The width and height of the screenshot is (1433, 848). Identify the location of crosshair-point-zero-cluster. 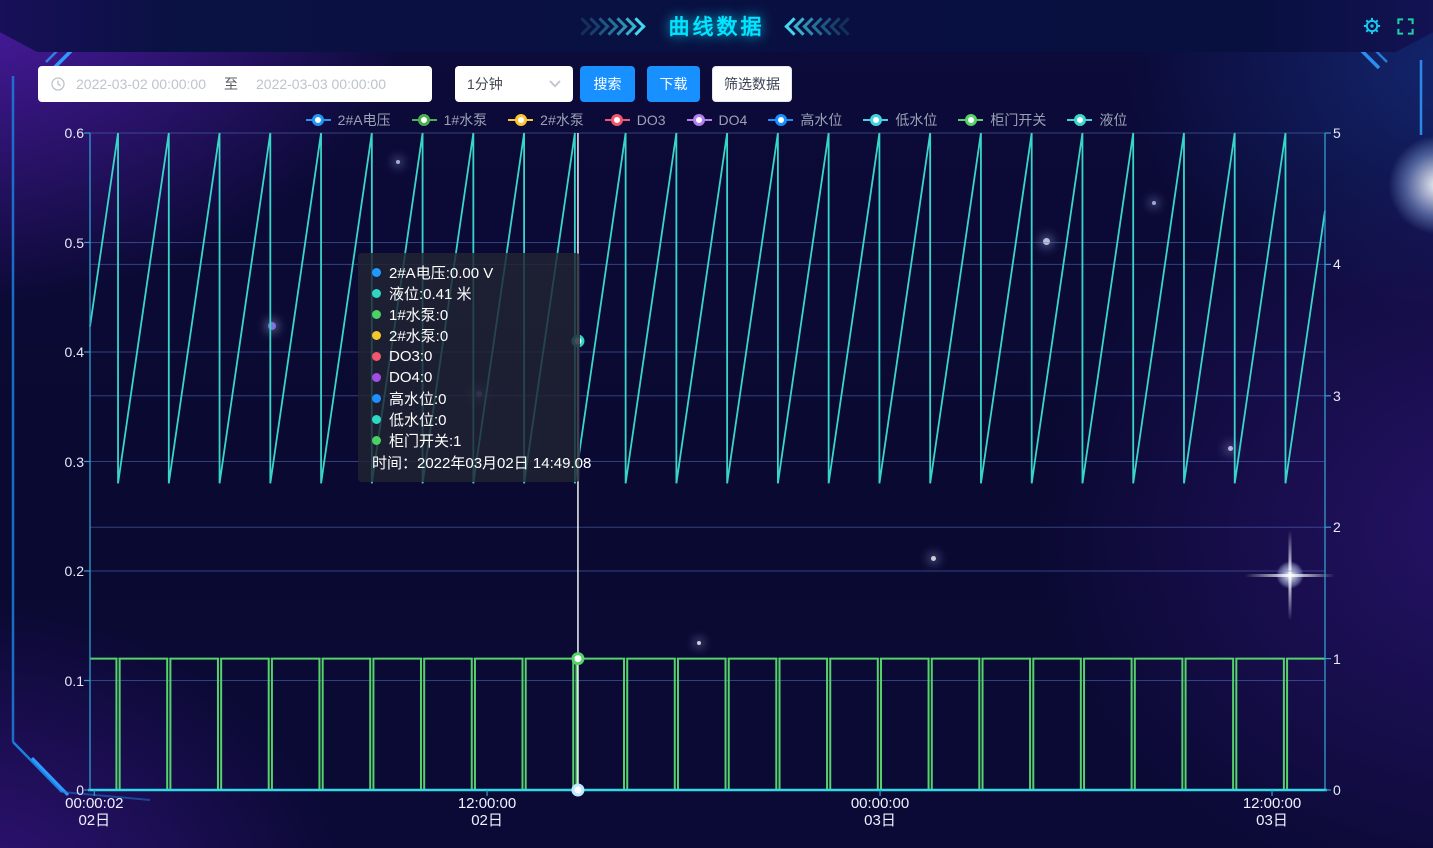
(578, 790).